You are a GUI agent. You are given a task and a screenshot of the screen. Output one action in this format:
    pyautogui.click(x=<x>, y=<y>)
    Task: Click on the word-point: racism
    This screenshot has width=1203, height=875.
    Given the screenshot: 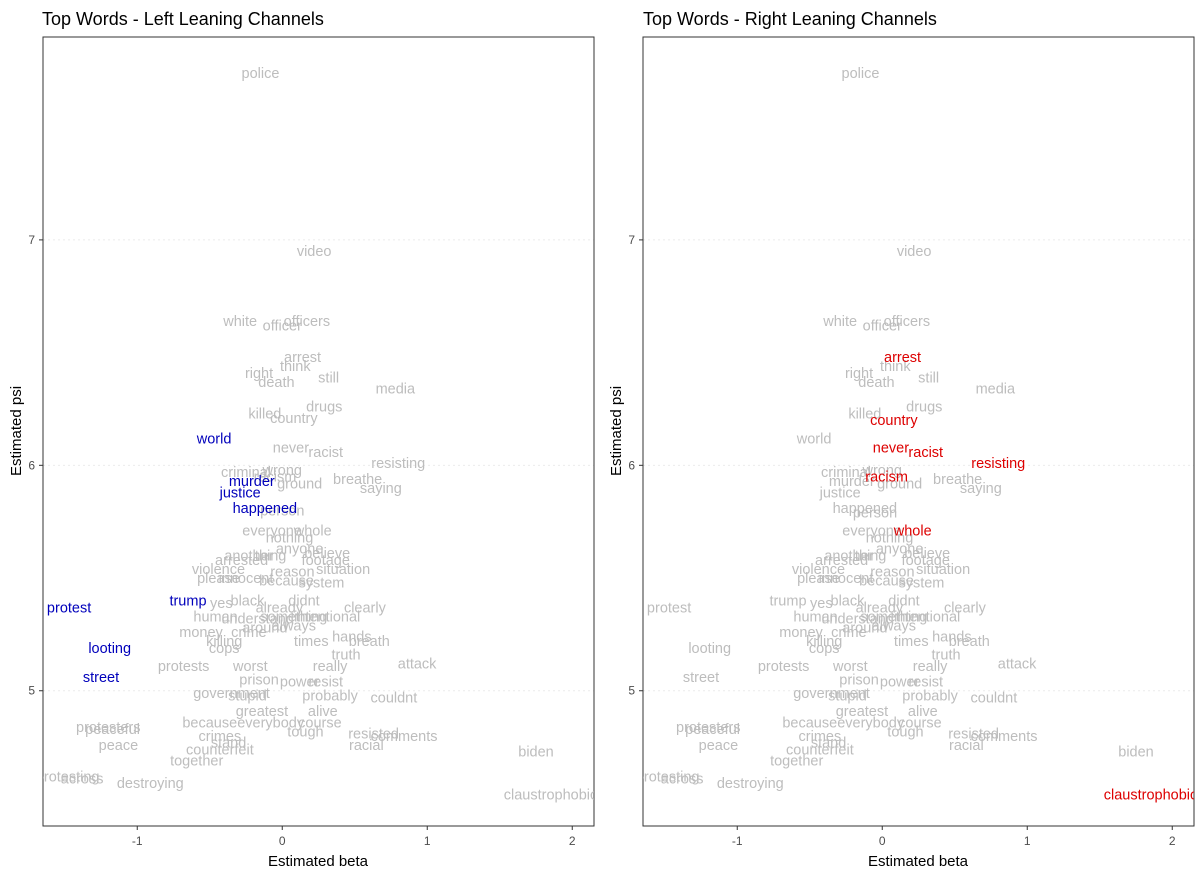 What is the action you would take?
    pyautogui.click(x=275, y=478)
    